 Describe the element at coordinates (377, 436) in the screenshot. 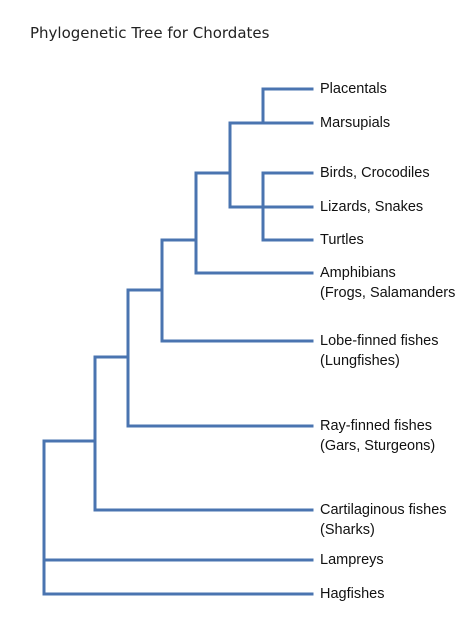

I see `taxon-ray-finned-fishes: Ray-finned fishes (Gars, Sturgeons)` at that location.